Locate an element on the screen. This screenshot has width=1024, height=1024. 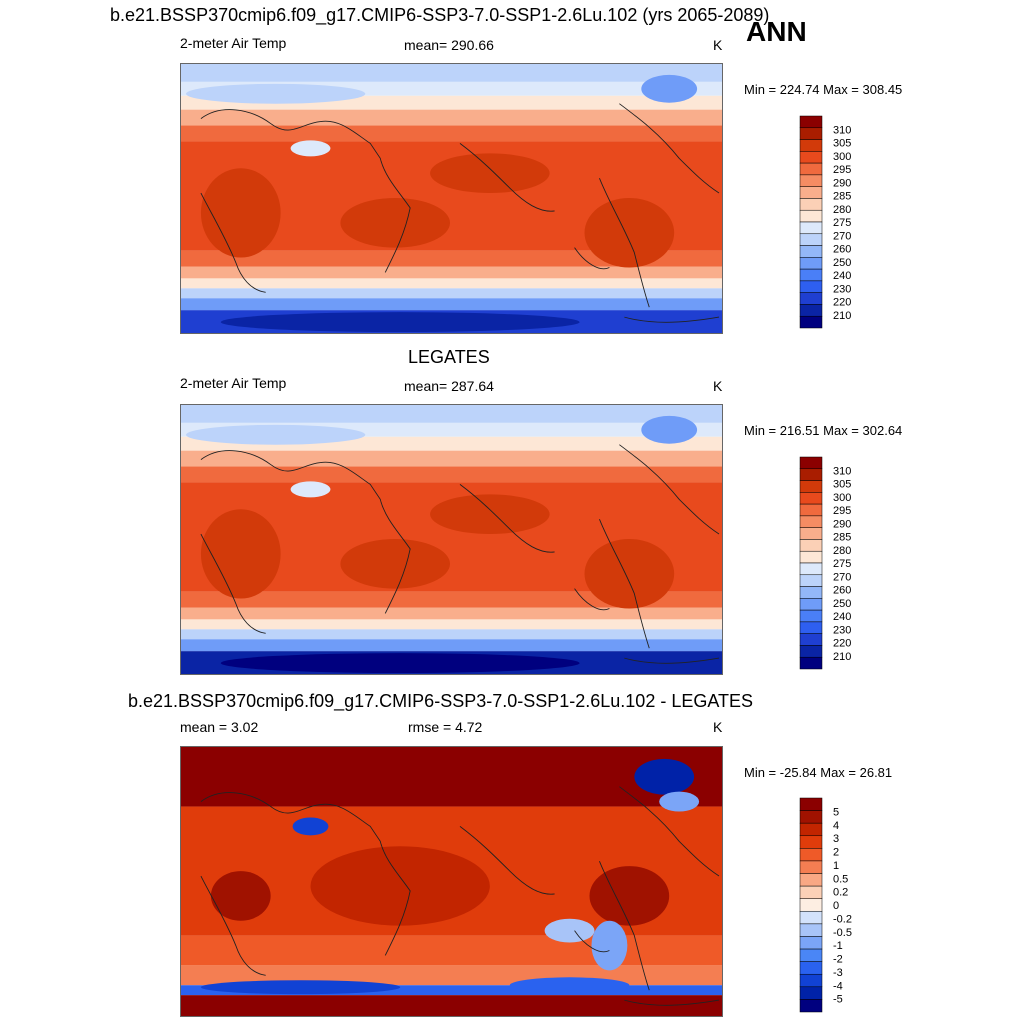
colorbar-tick-label: 3 is located at coordinates (836, 839).